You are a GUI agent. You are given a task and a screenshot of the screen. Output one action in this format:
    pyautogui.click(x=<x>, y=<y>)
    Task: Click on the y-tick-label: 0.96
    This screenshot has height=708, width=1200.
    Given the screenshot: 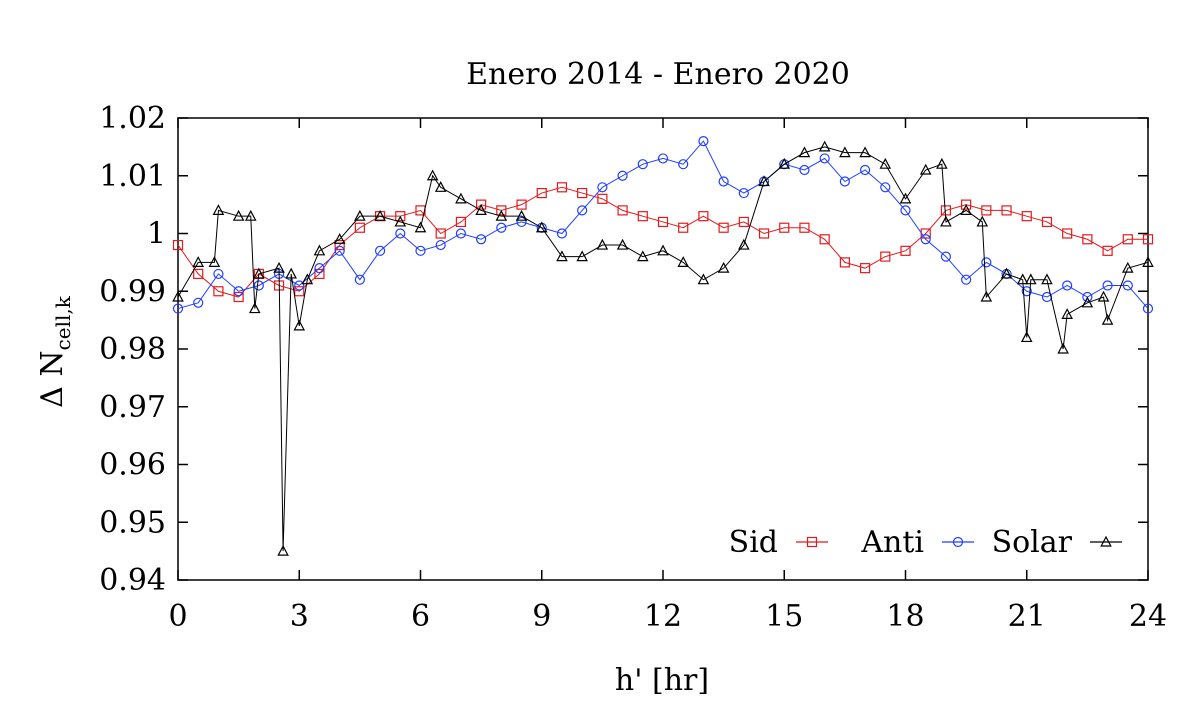 What is the action you would take?
    pyautogui.click(x=132, y=465)
    